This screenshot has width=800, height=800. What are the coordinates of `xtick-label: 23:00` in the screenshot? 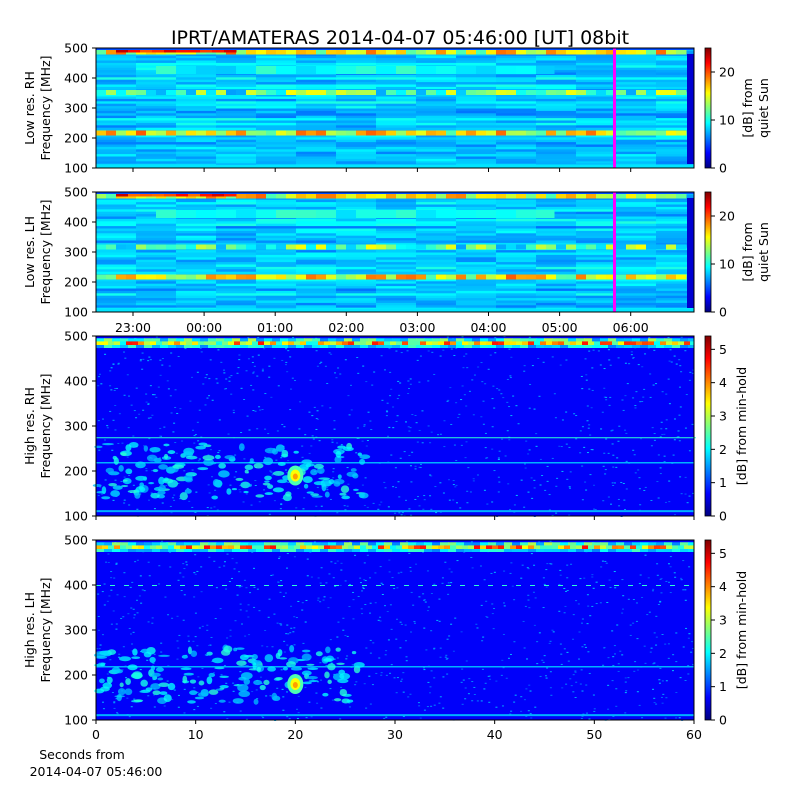 It's located at (133, 327).